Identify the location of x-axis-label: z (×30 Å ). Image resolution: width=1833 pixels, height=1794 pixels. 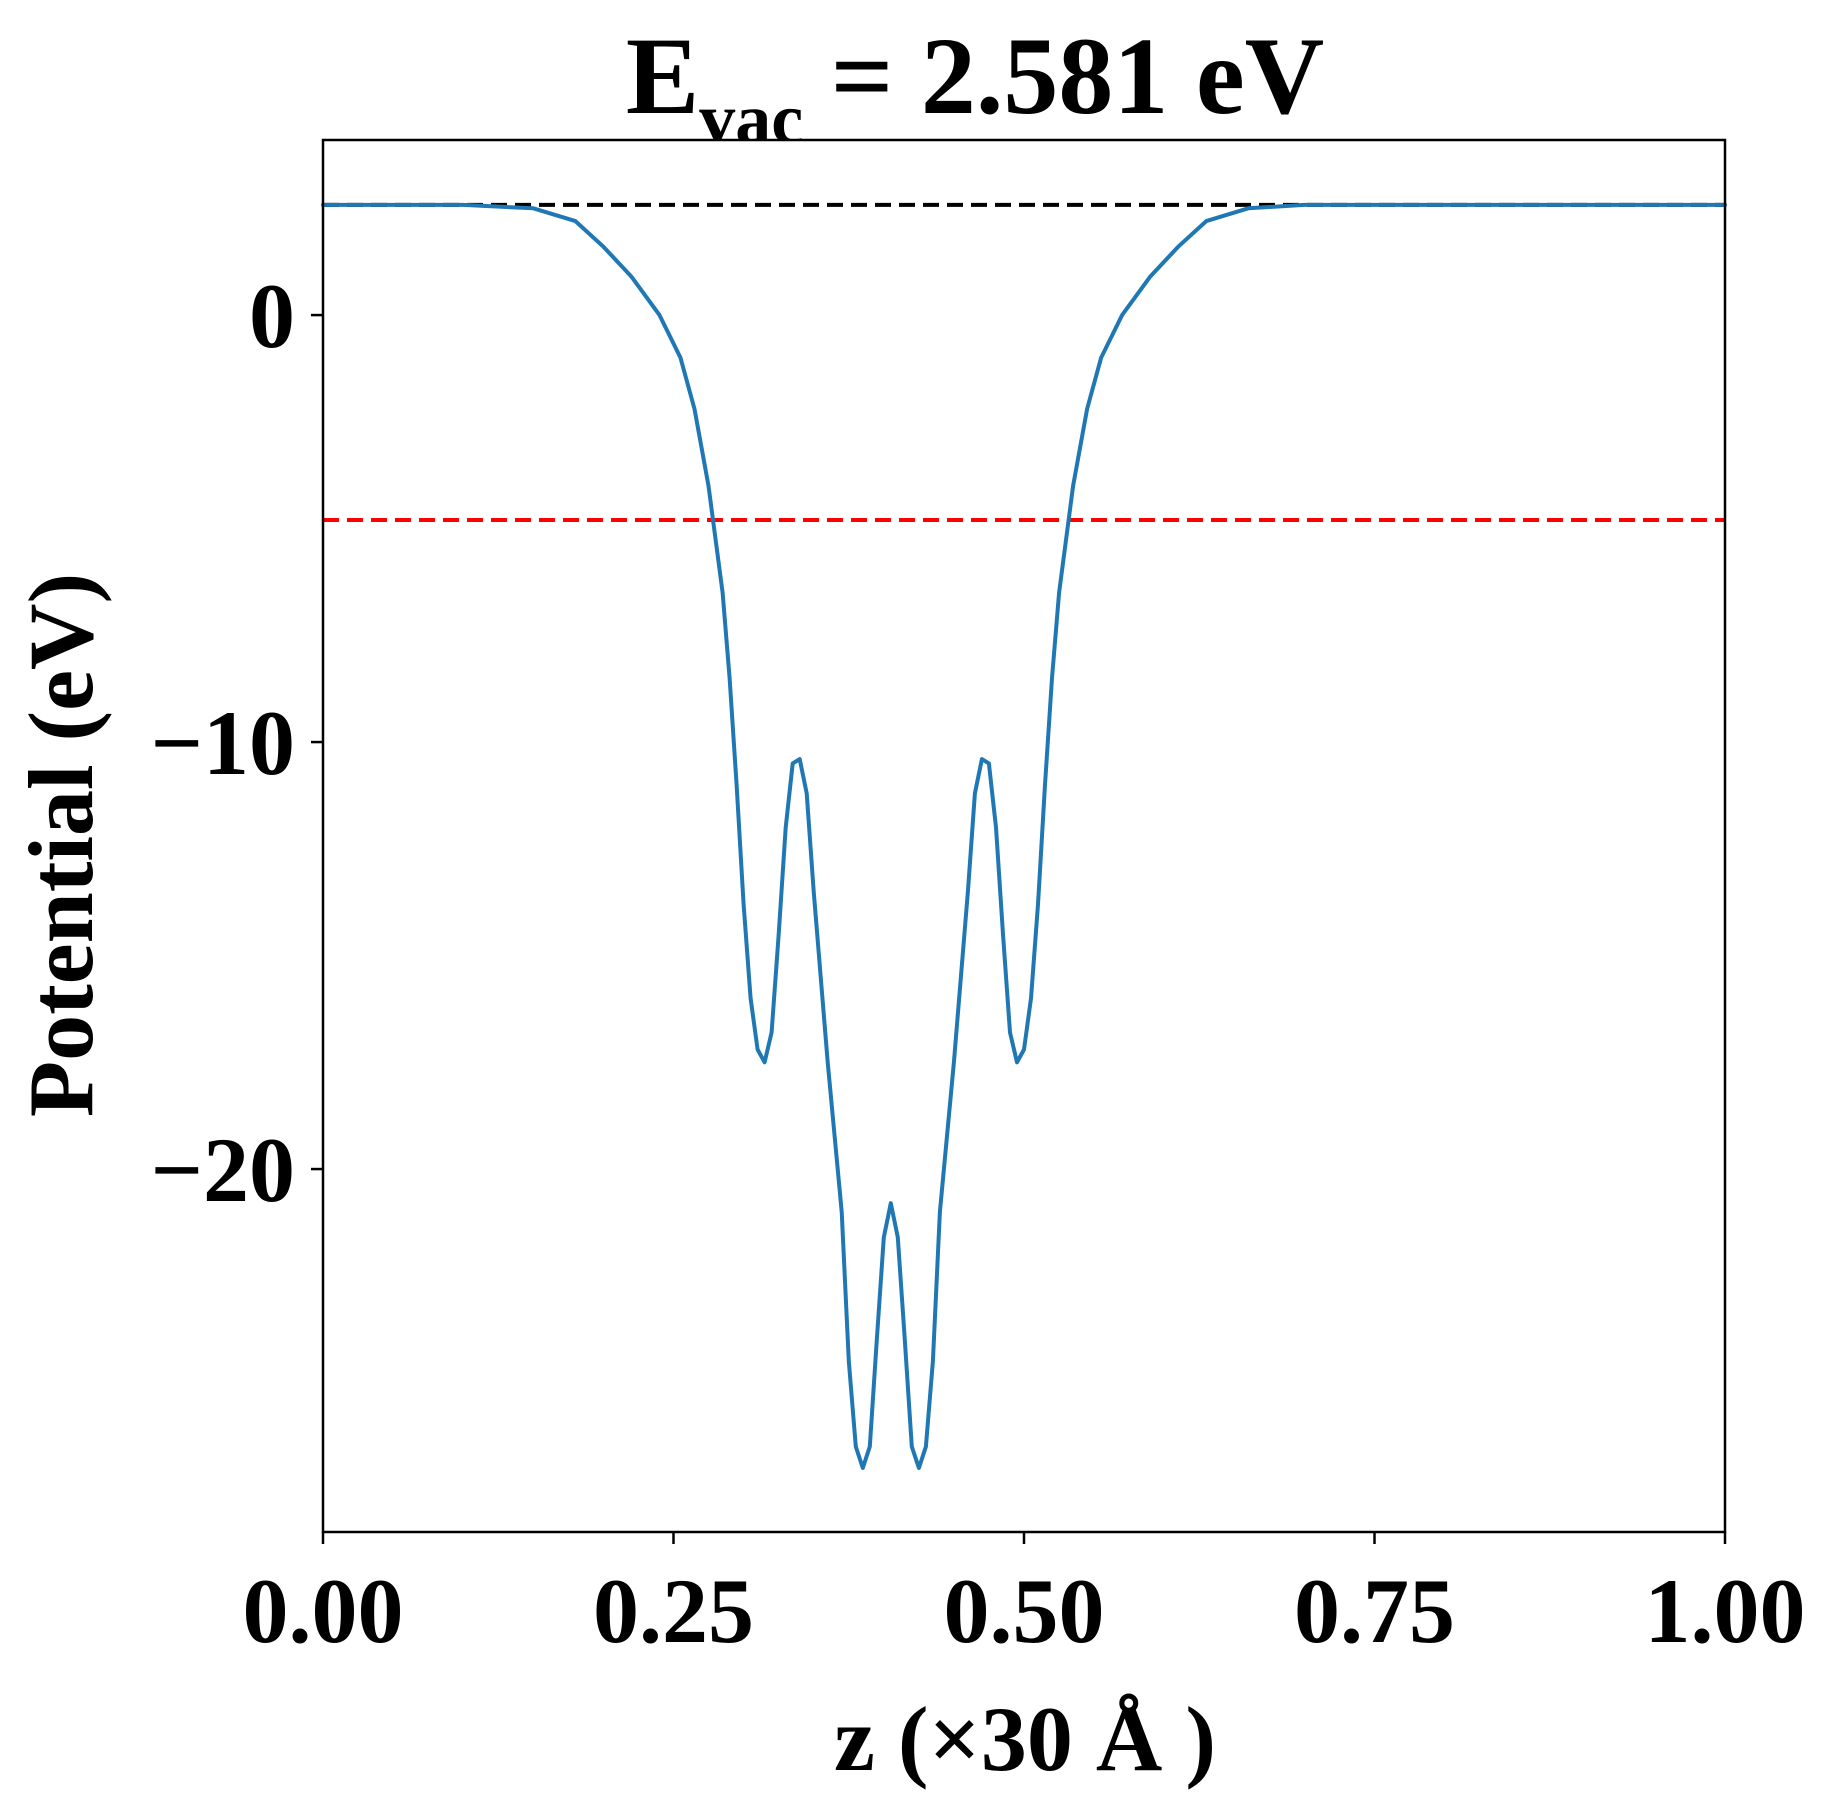
(1025, 1739).